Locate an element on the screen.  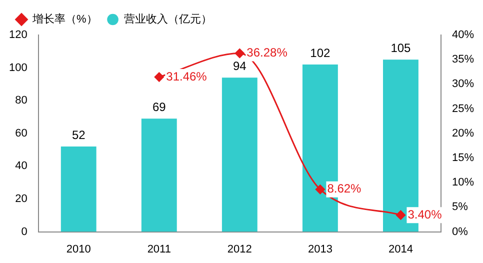
x-tick-label: 2013 is located at coordinates (320, 249).